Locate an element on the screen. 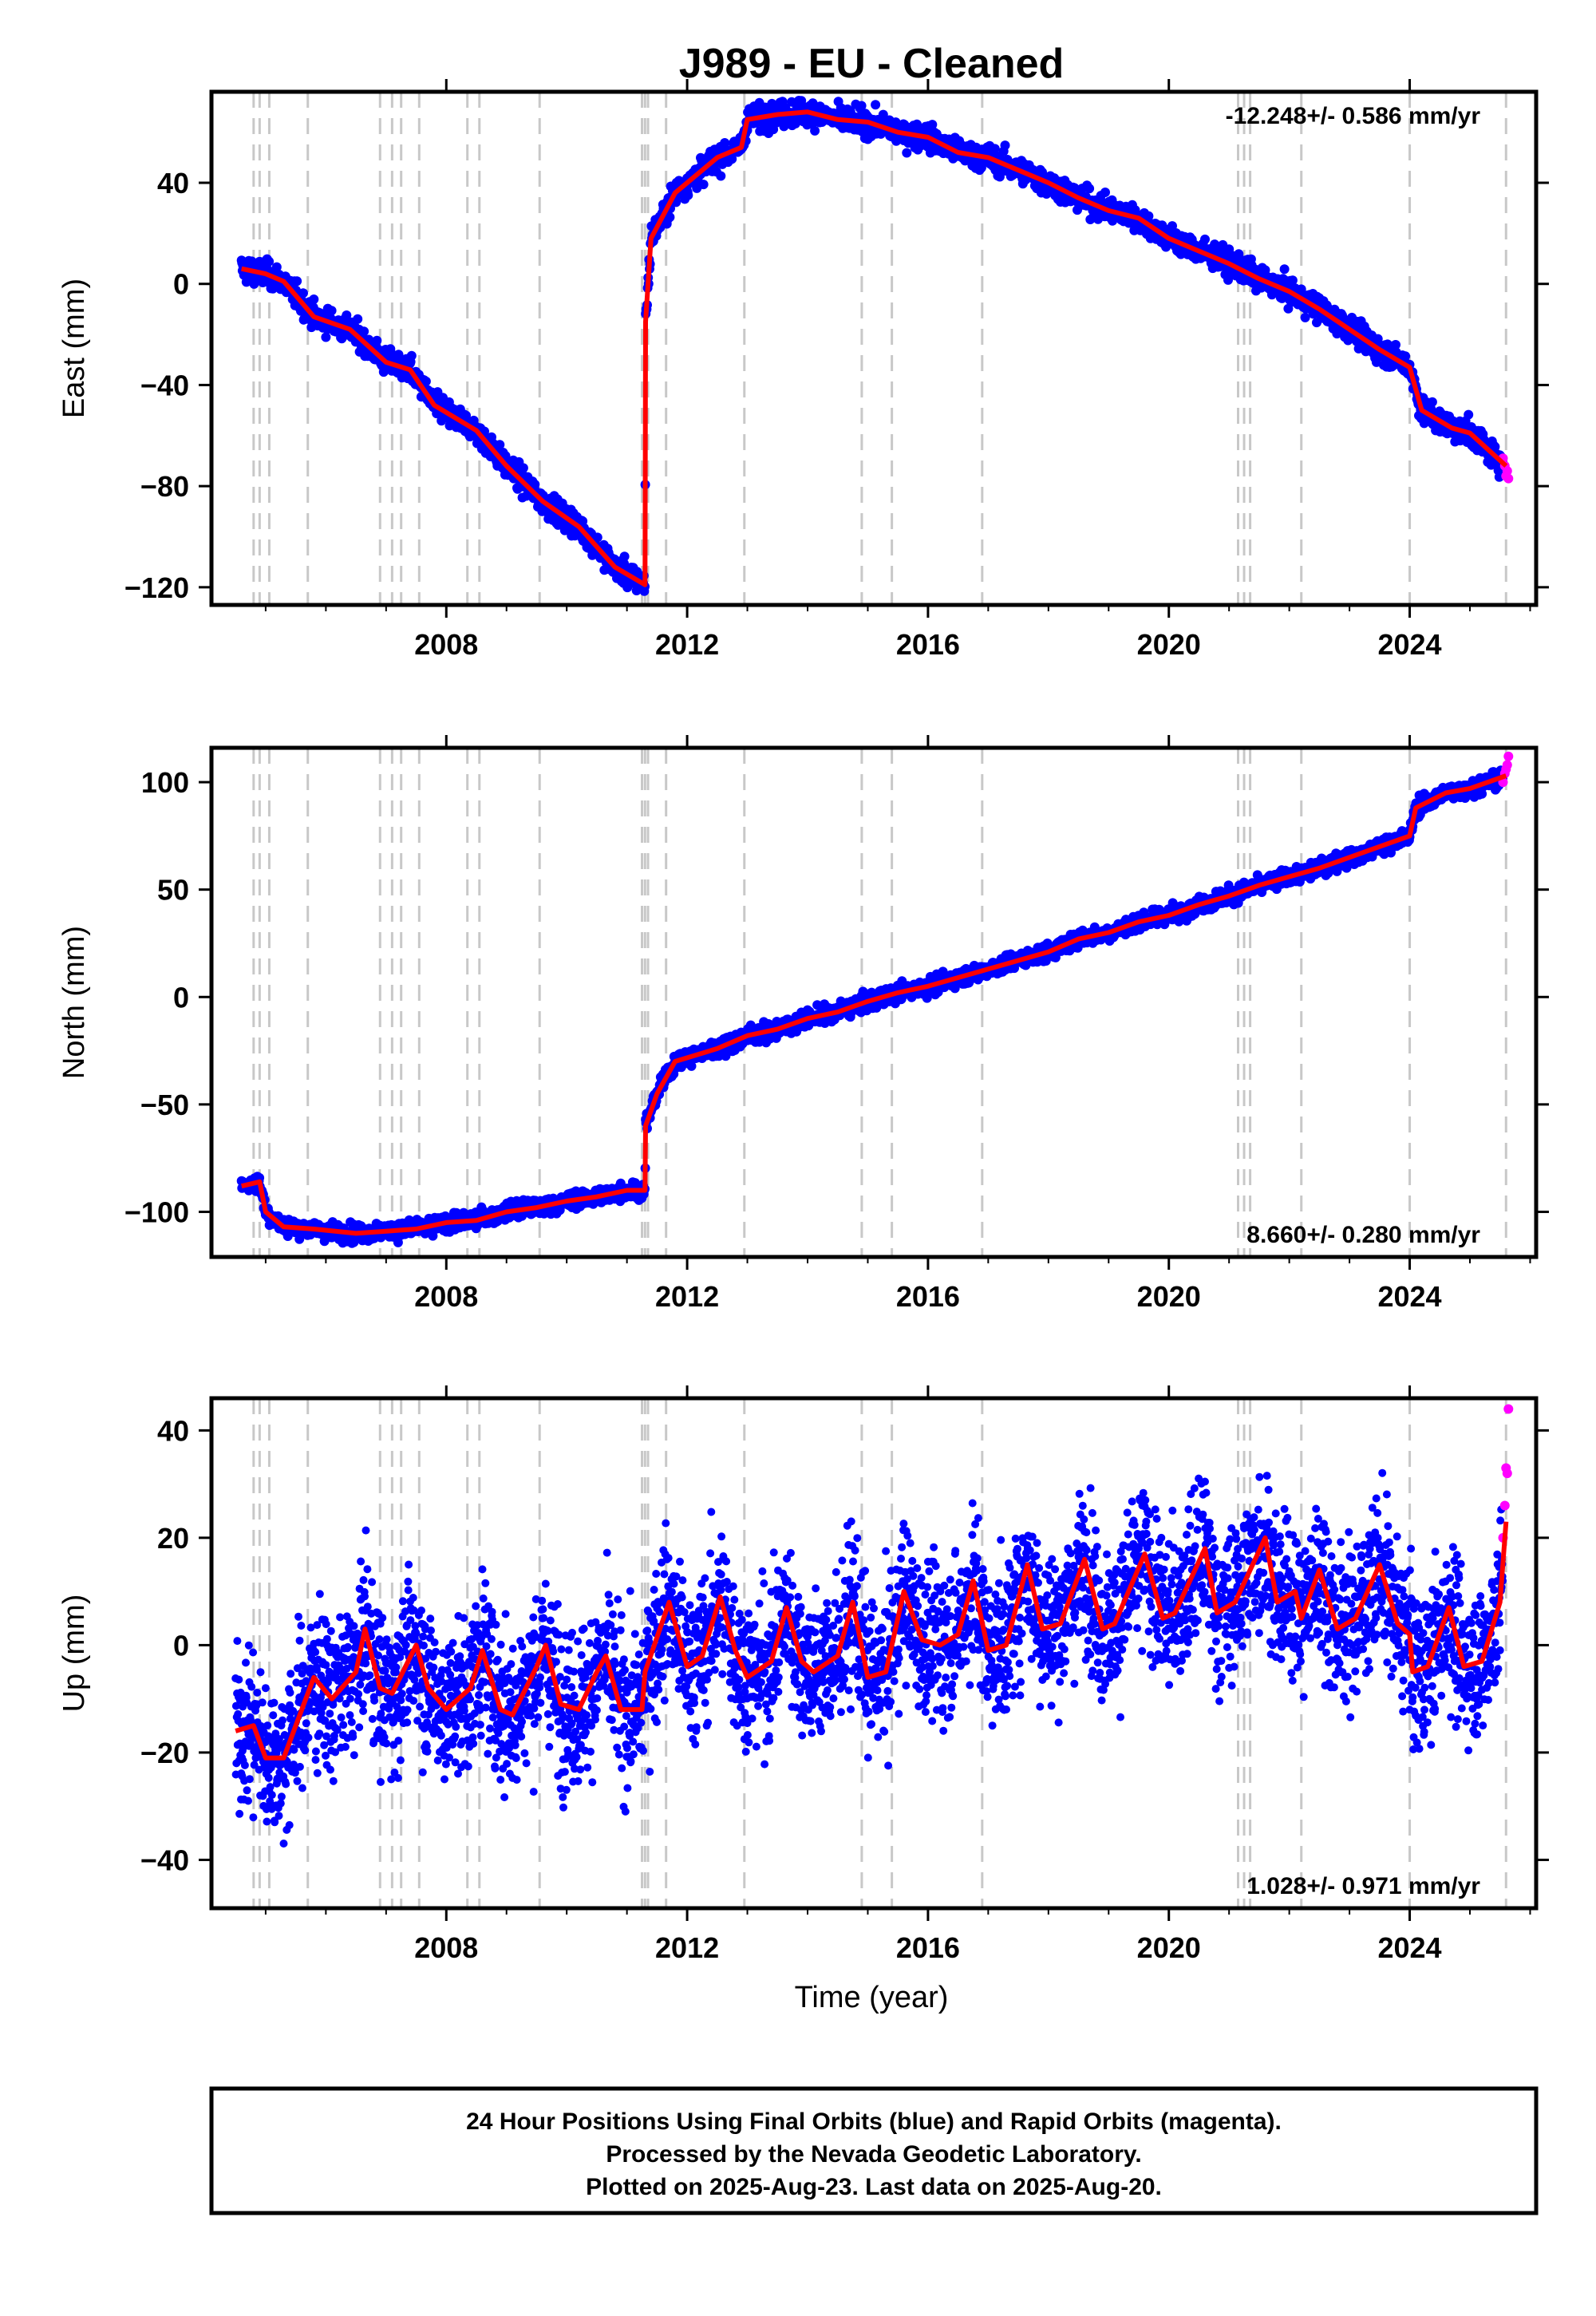 Image resolution: width=1596 pixels, height=2316 pixels. rapid-orbit-points is located at coordinates (1506, 468).